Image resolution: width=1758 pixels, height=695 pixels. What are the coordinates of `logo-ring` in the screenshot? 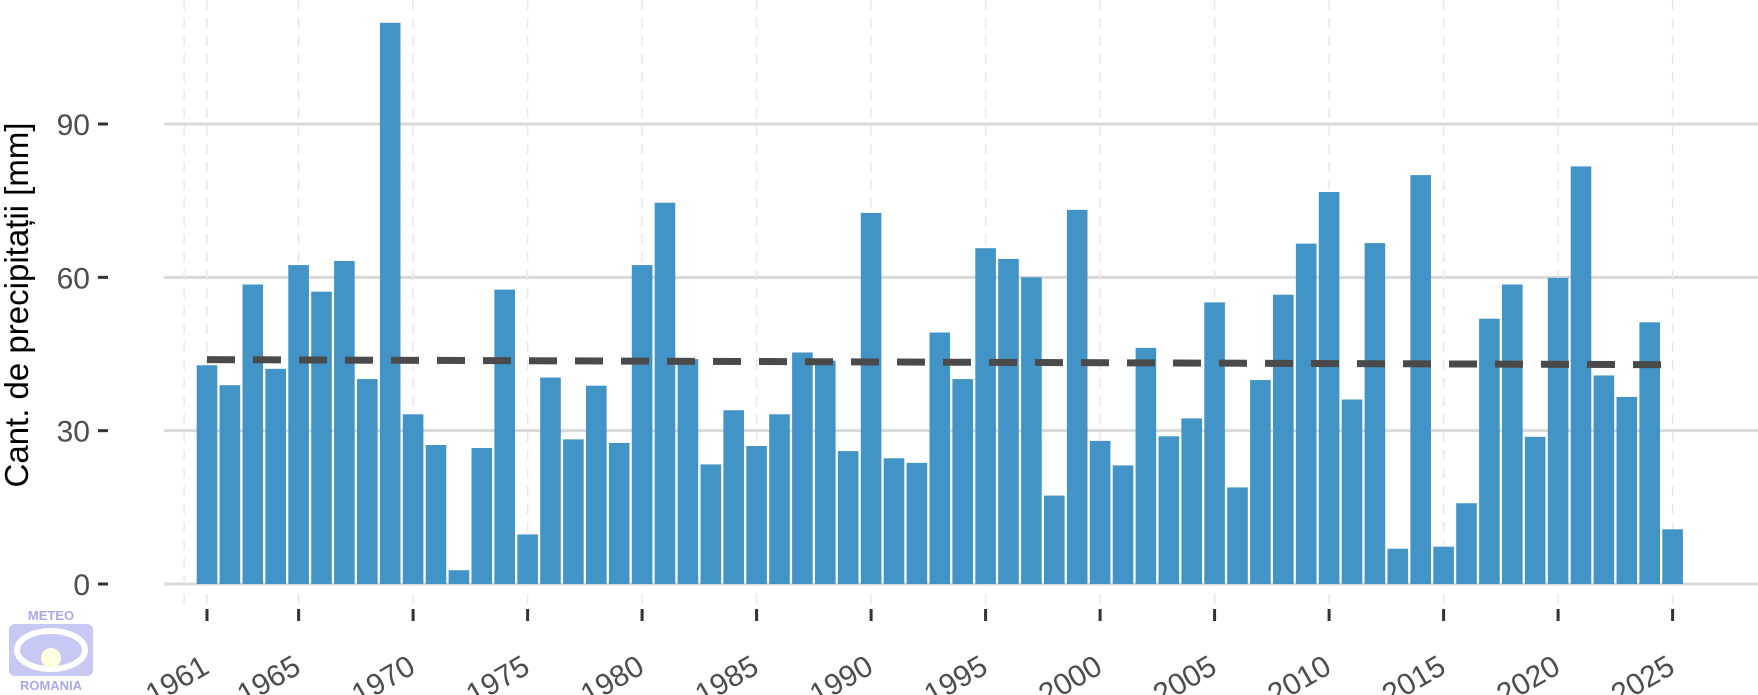 It's located at (51, 650).